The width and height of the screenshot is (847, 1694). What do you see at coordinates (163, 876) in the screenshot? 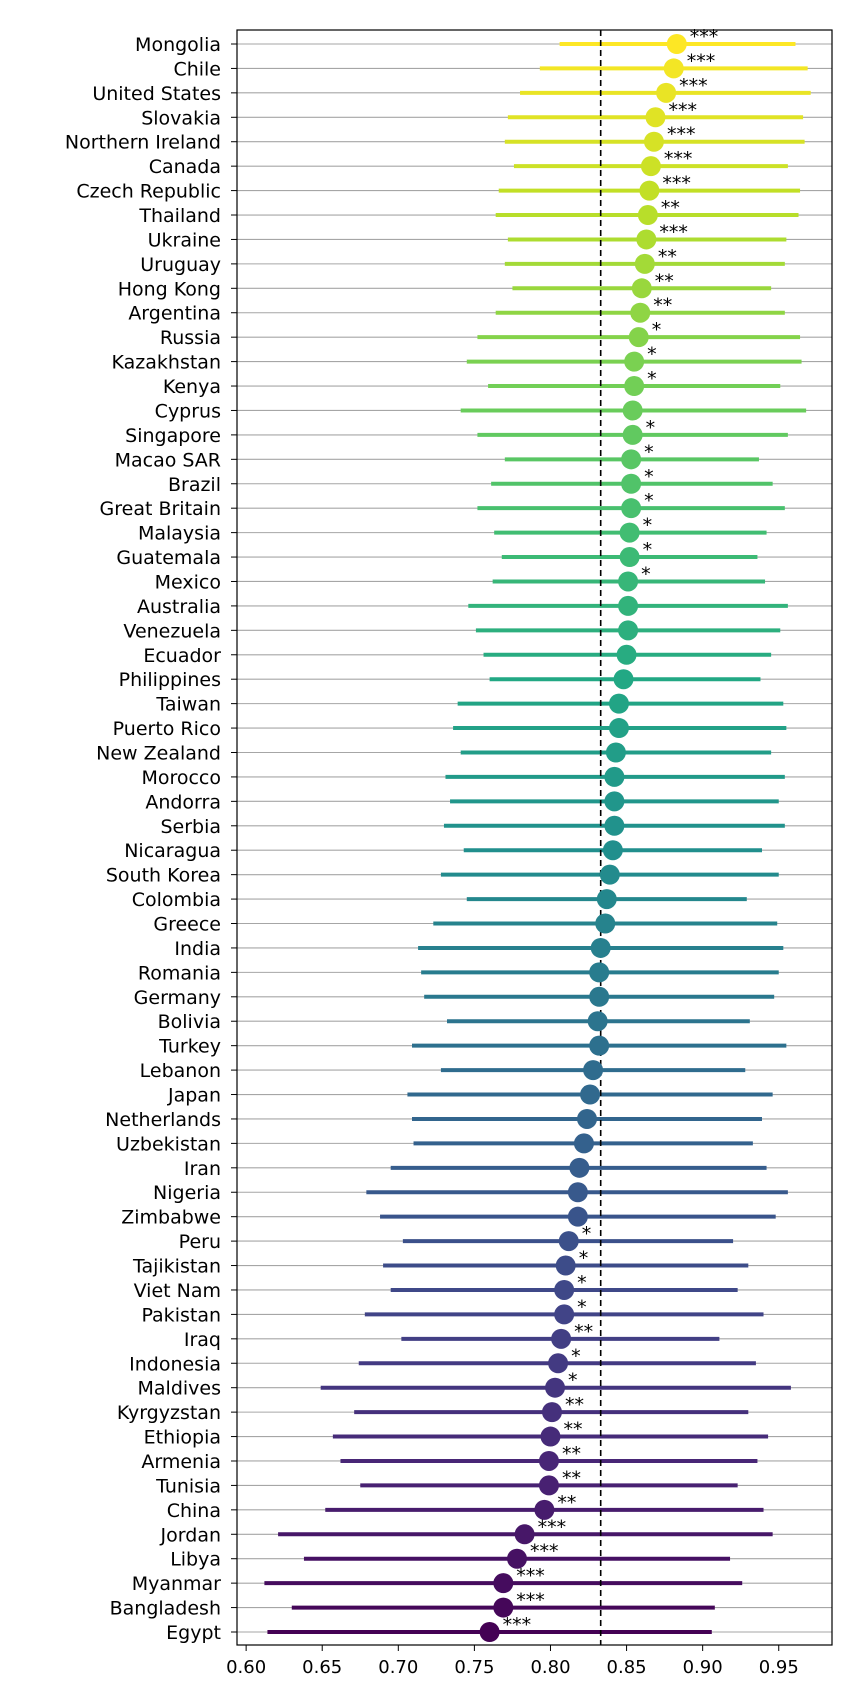
I see `country-label: South Korea` at bounding box center [163, 876].